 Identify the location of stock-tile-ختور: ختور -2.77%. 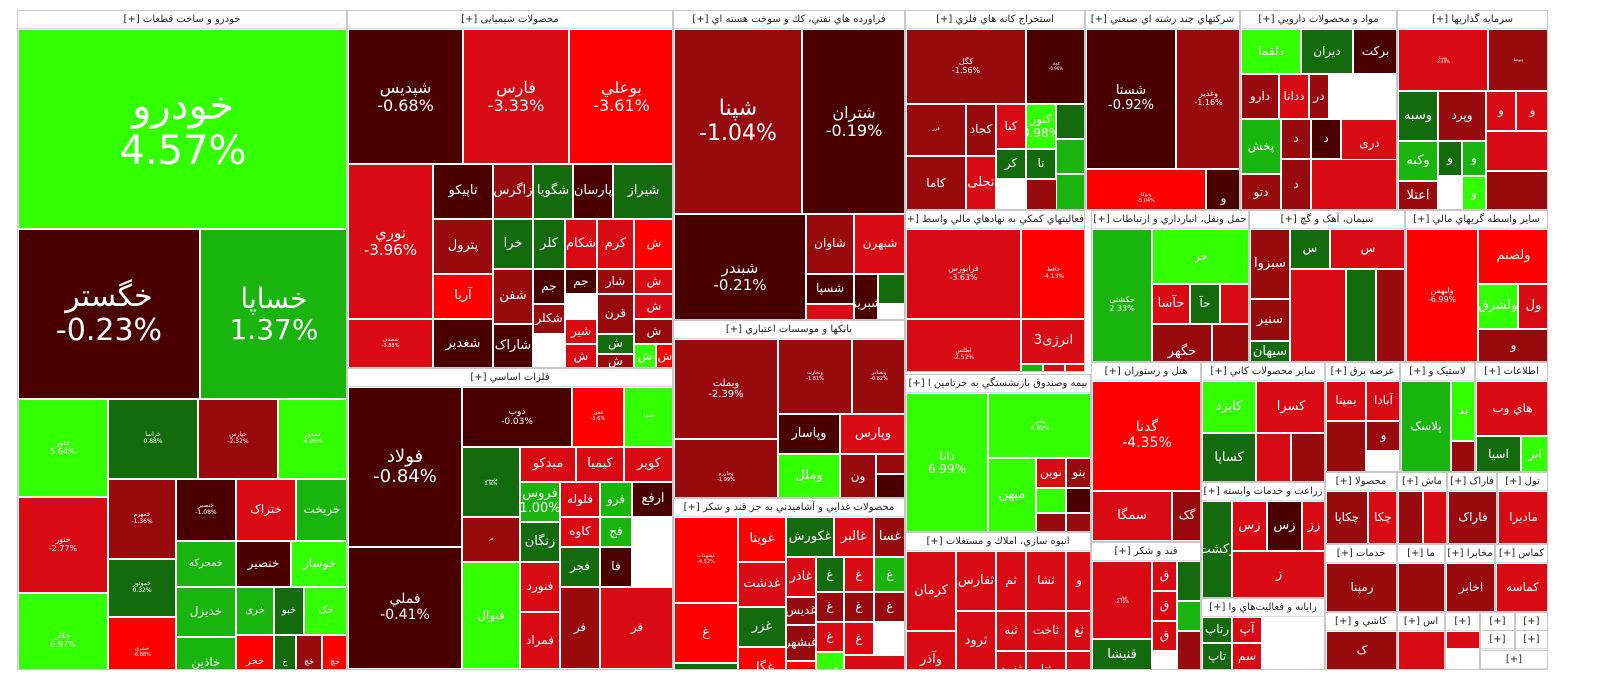
(63, 545).